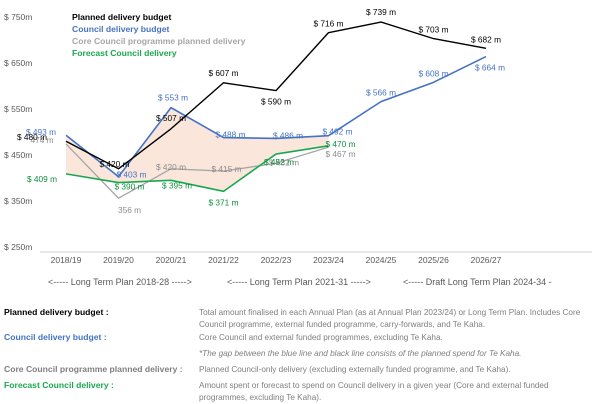 Image resolution: width=596 pixels, height=404 pixels. What do you see at coordinates (224, 73) in the screenshot?
I see `data-label-planned: $ 607 m` at bounding box center [224, 73].